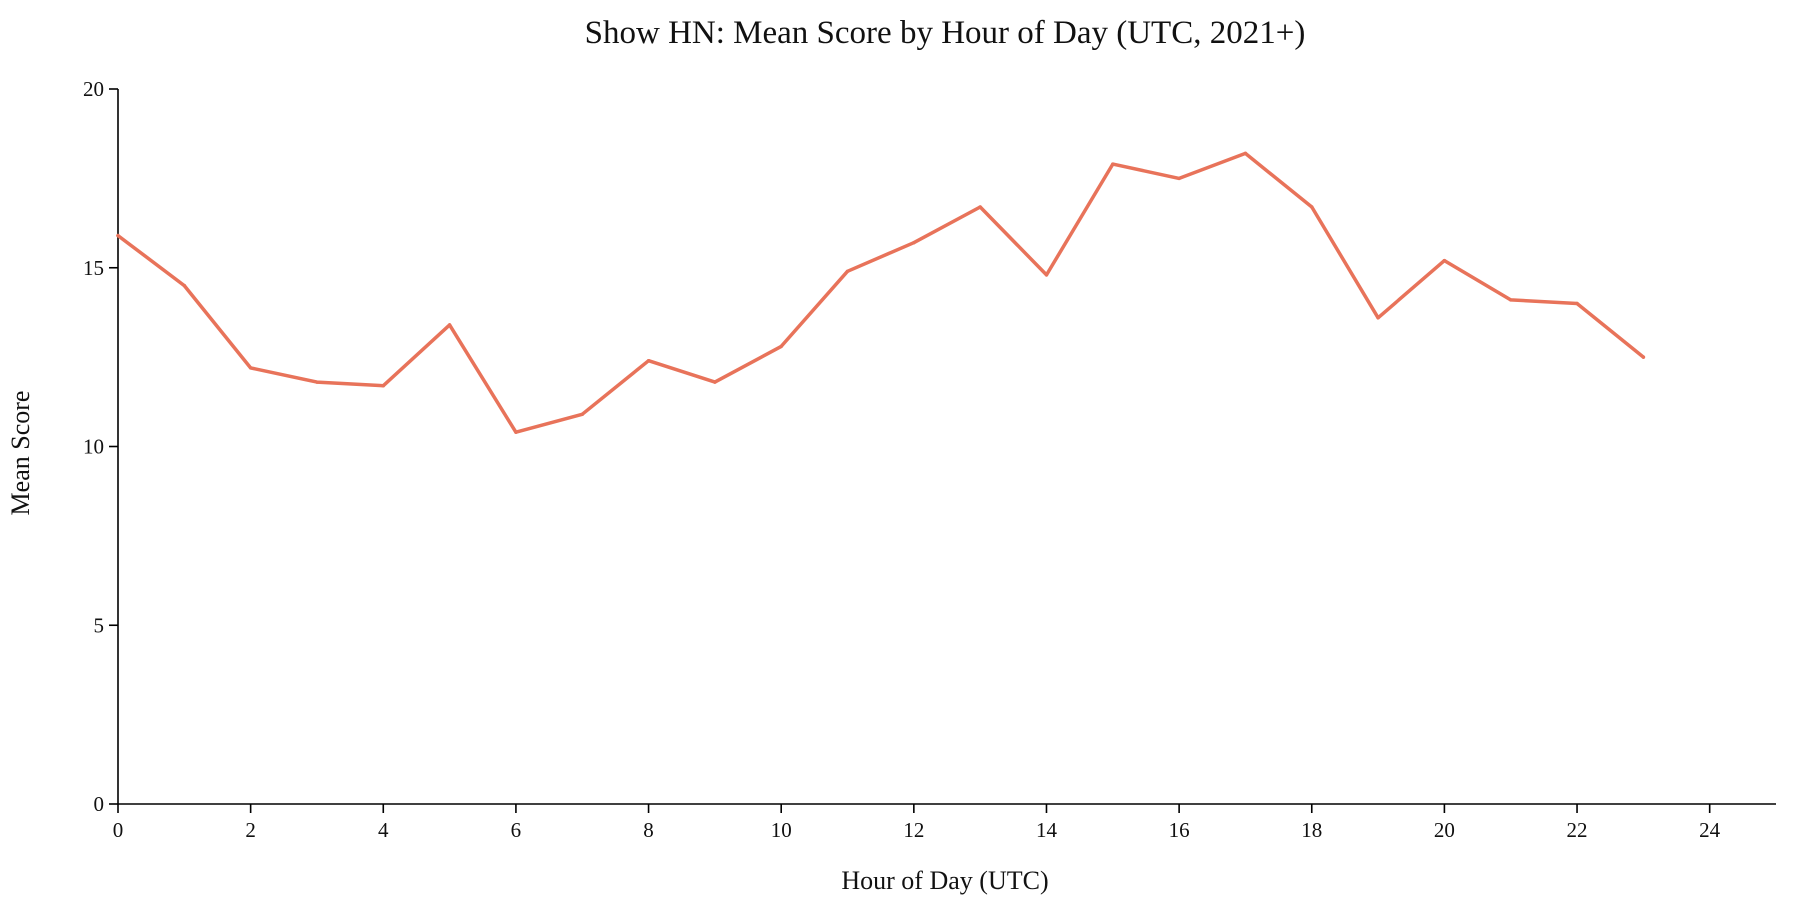 The image size is (1800, 900). I want to click on x-tick-label: 12, so click(913, 830).